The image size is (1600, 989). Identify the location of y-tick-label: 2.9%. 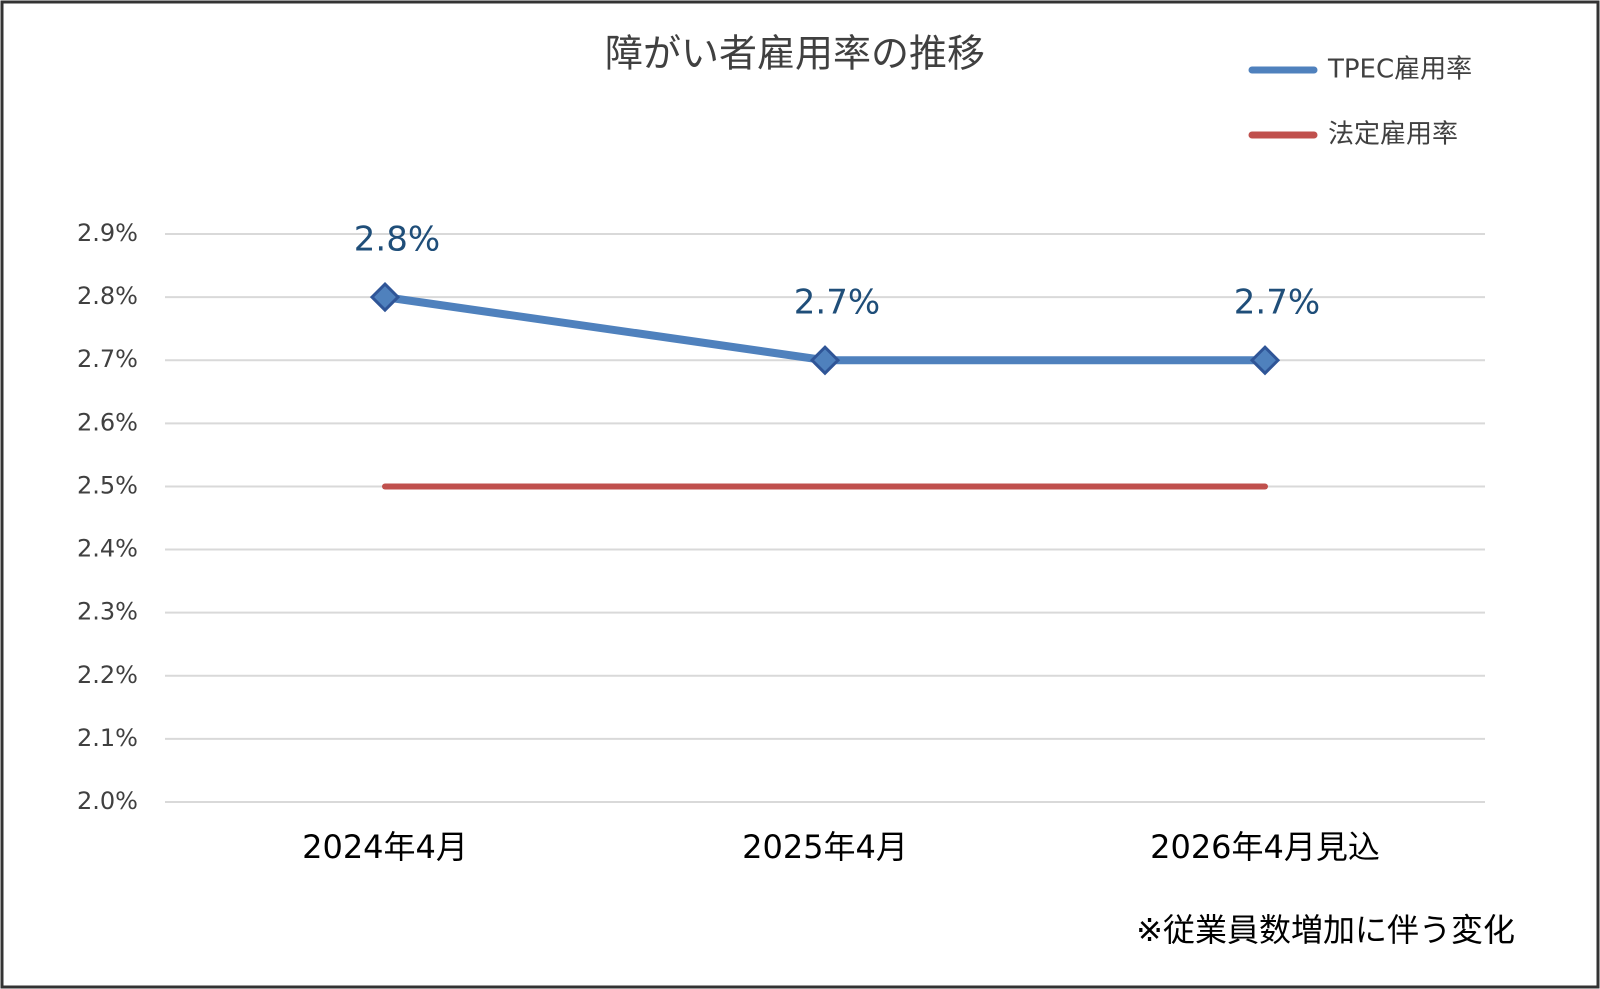
(107, 233).